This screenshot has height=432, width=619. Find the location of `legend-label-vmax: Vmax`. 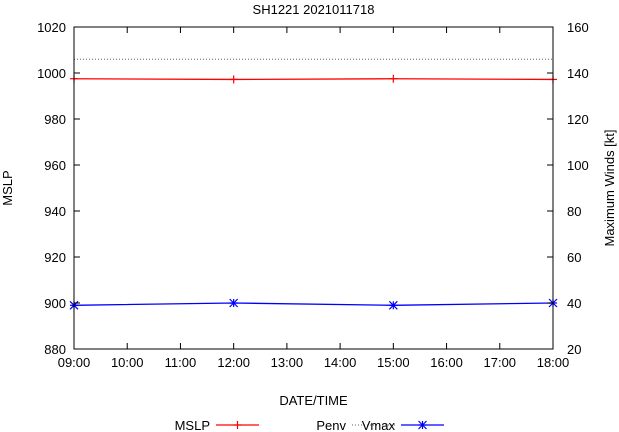

legend-label-vmax: Vmax is located at coordinates (379, 425).